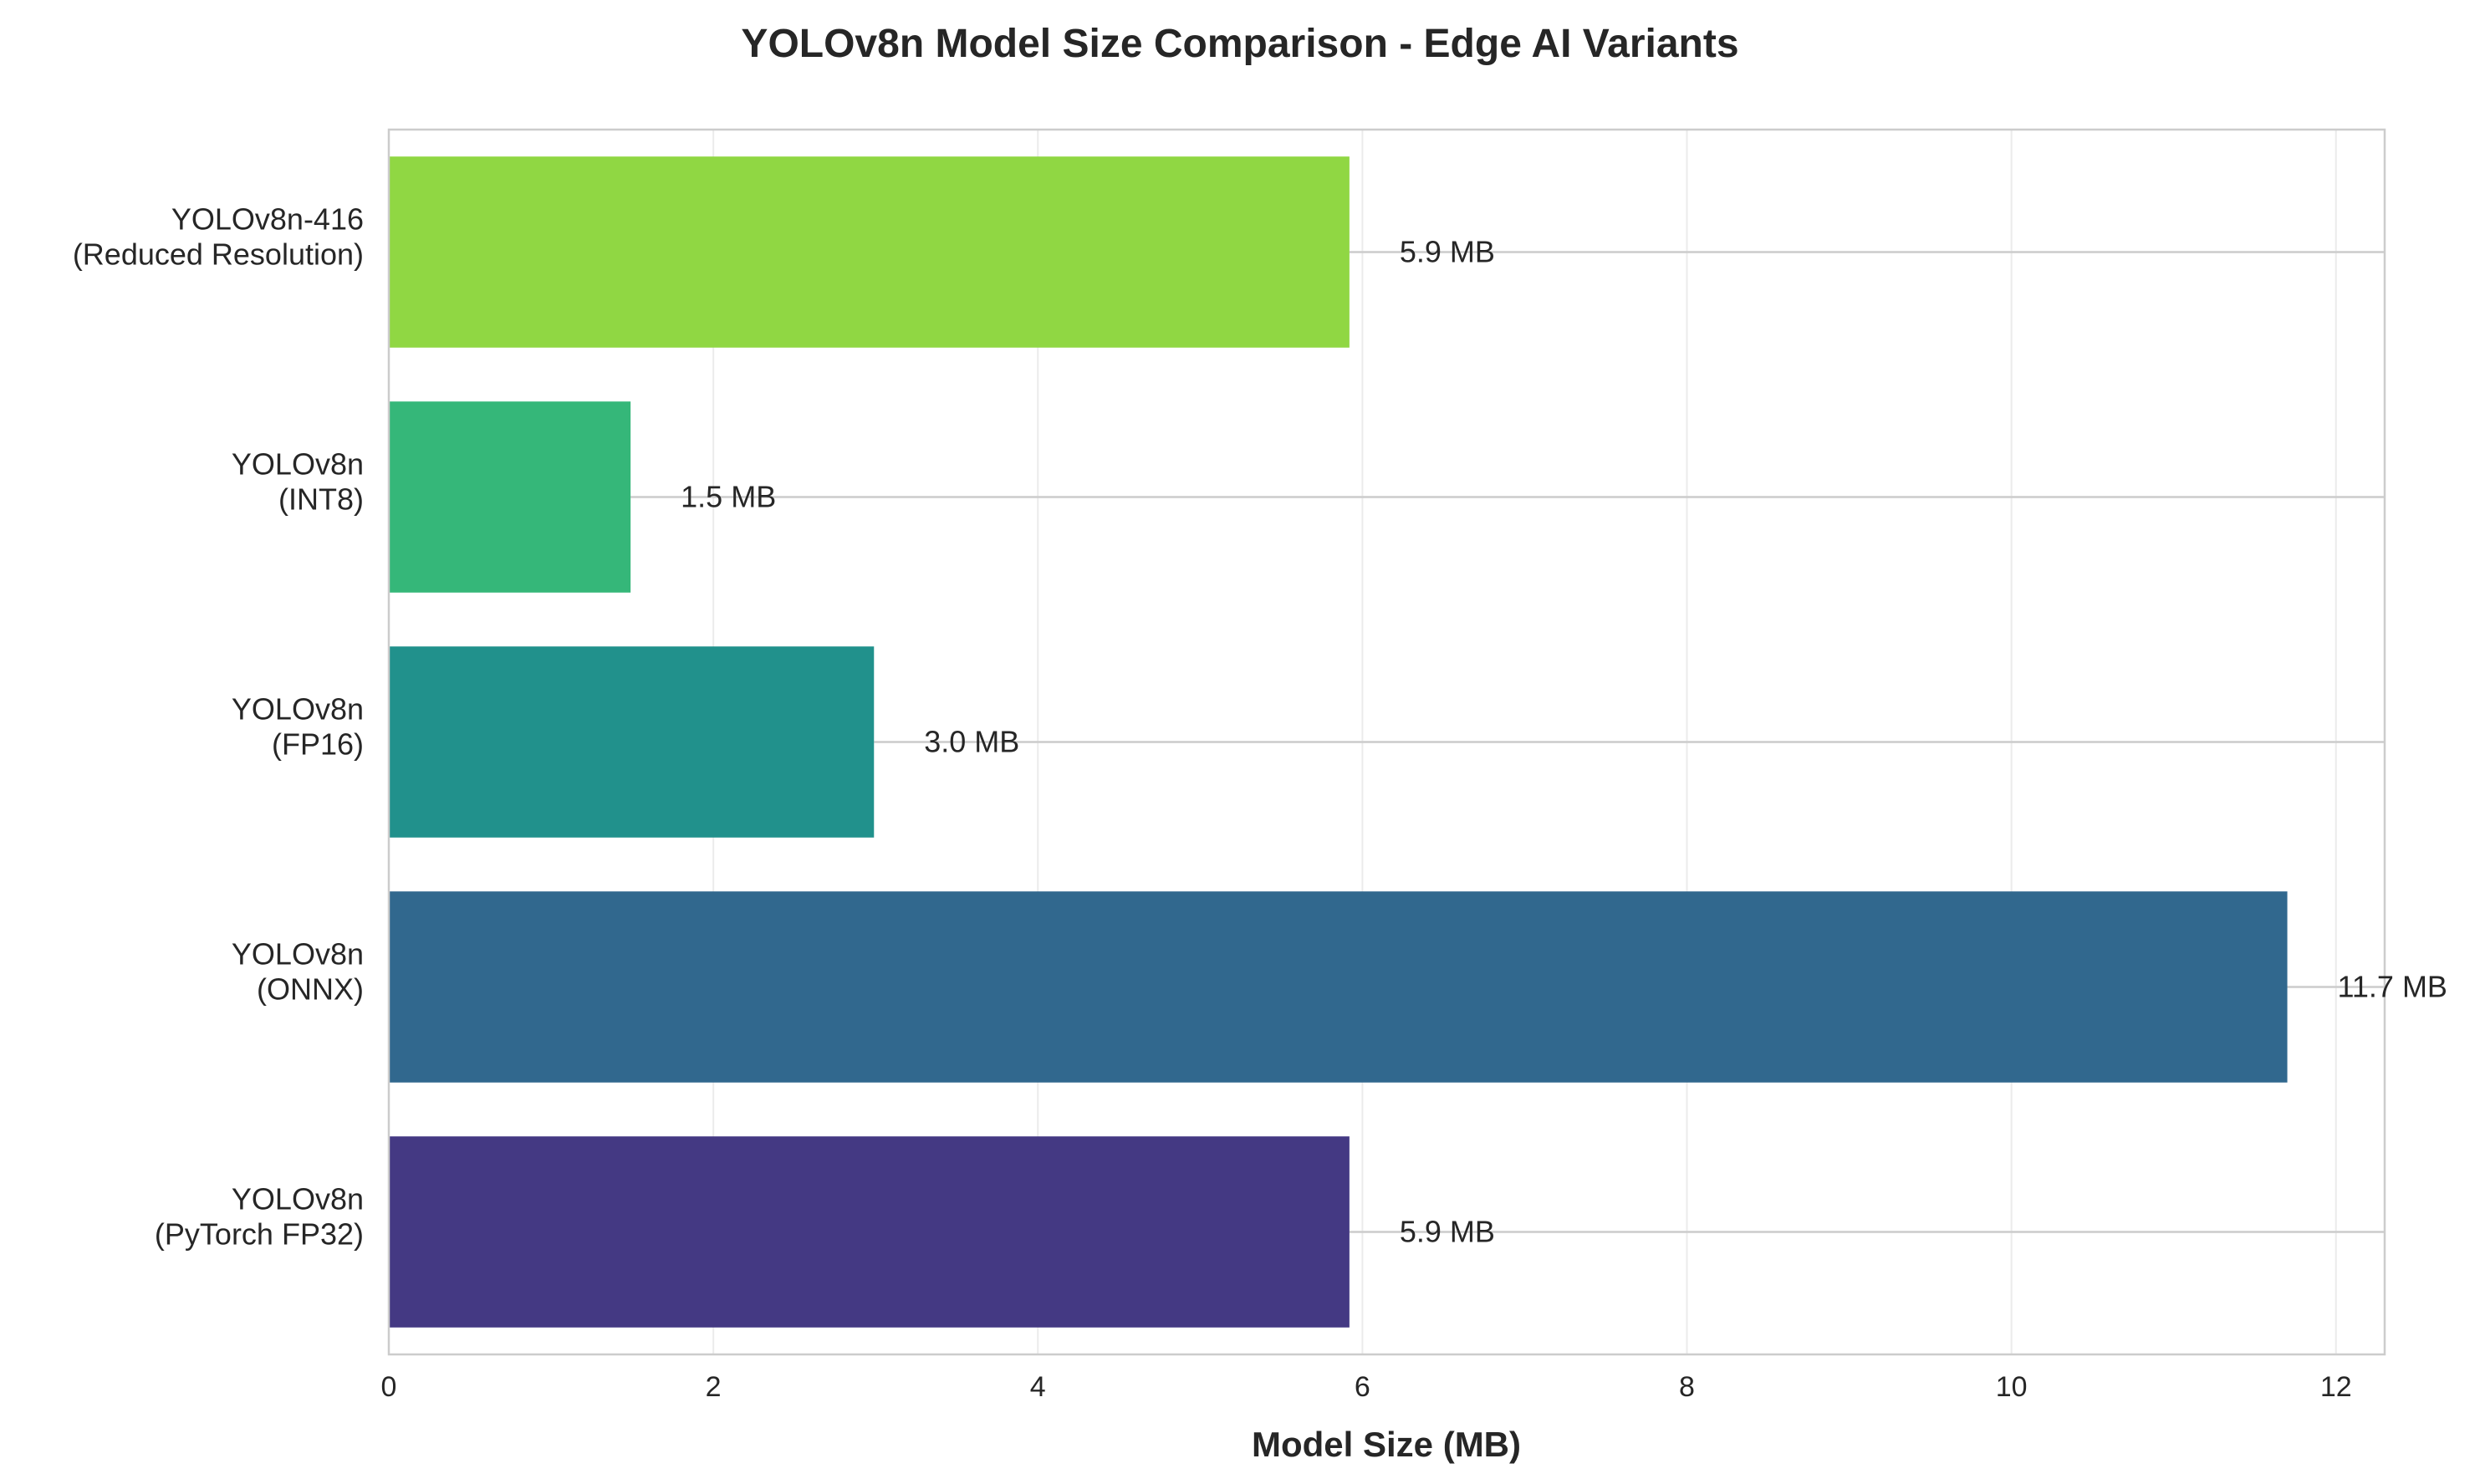  What do you see at coordinates (1447, 1232) in the screenshot?
I see `data-label-0: 5.9 MB` at bounding box center [1447, 1232].